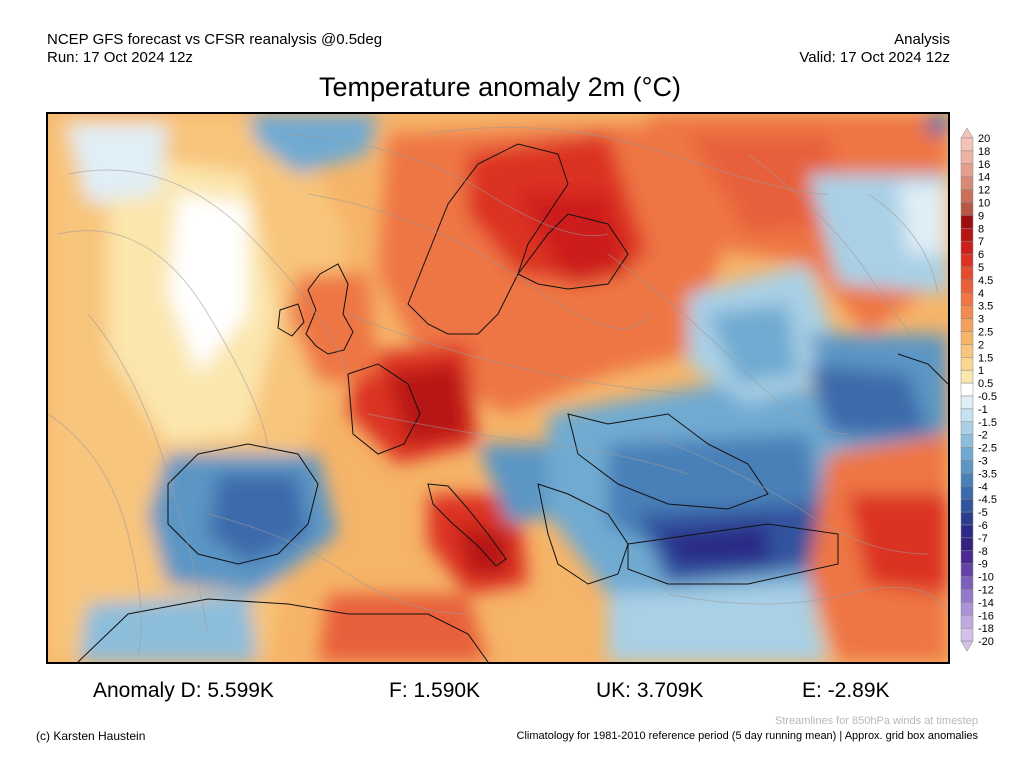 The height and width of the screenshot is (768, 1024). Describe the element at coordinates (981, 229) in the screenshot. I see `colorbar-tick-label: 8` at that location.